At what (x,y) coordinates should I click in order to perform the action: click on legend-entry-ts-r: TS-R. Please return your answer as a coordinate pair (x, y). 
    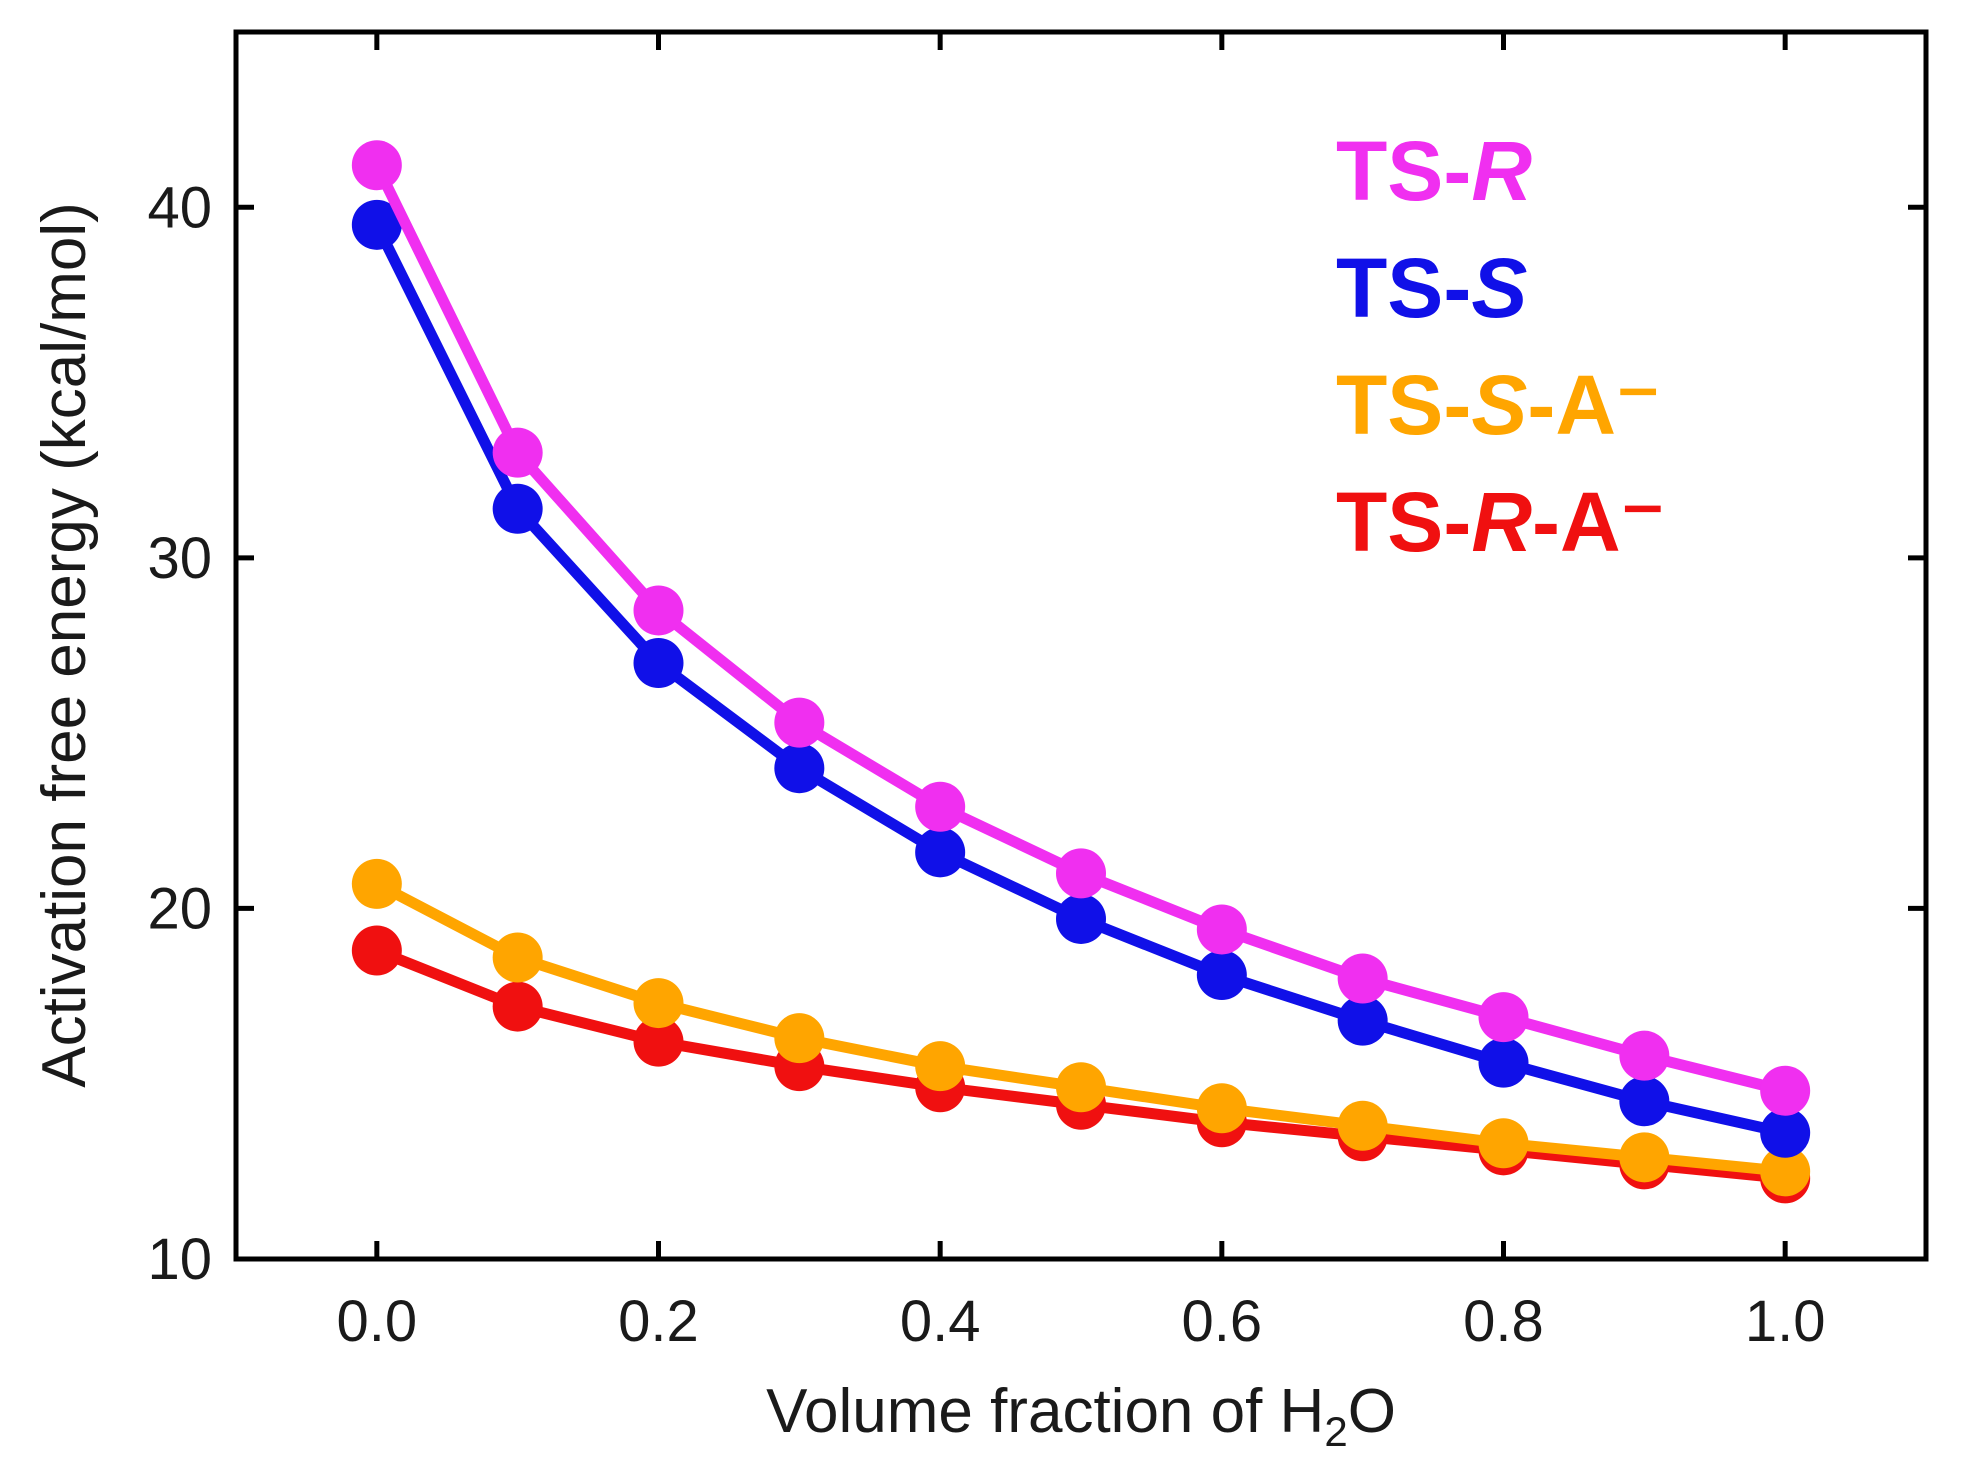
    Looking at the image, I should click on (1434, 171).